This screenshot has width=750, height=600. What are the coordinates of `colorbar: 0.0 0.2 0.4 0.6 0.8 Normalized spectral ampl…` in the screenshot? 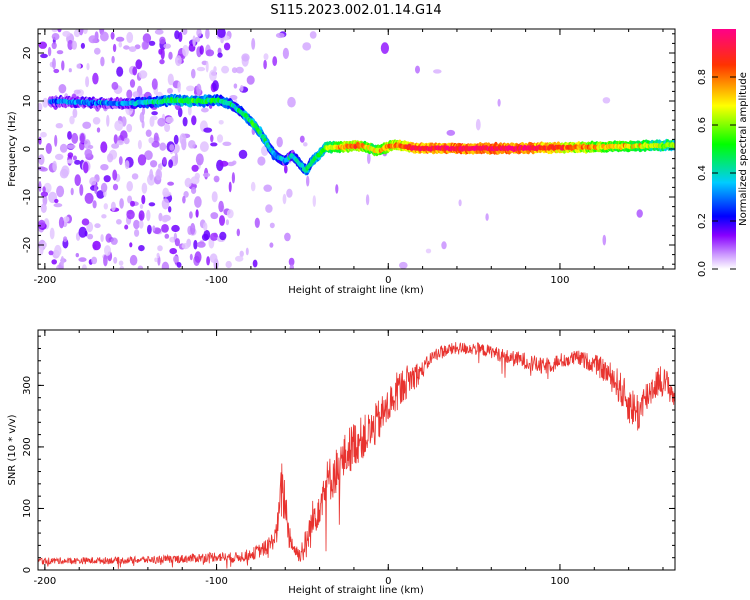 It's located at (723, 153).